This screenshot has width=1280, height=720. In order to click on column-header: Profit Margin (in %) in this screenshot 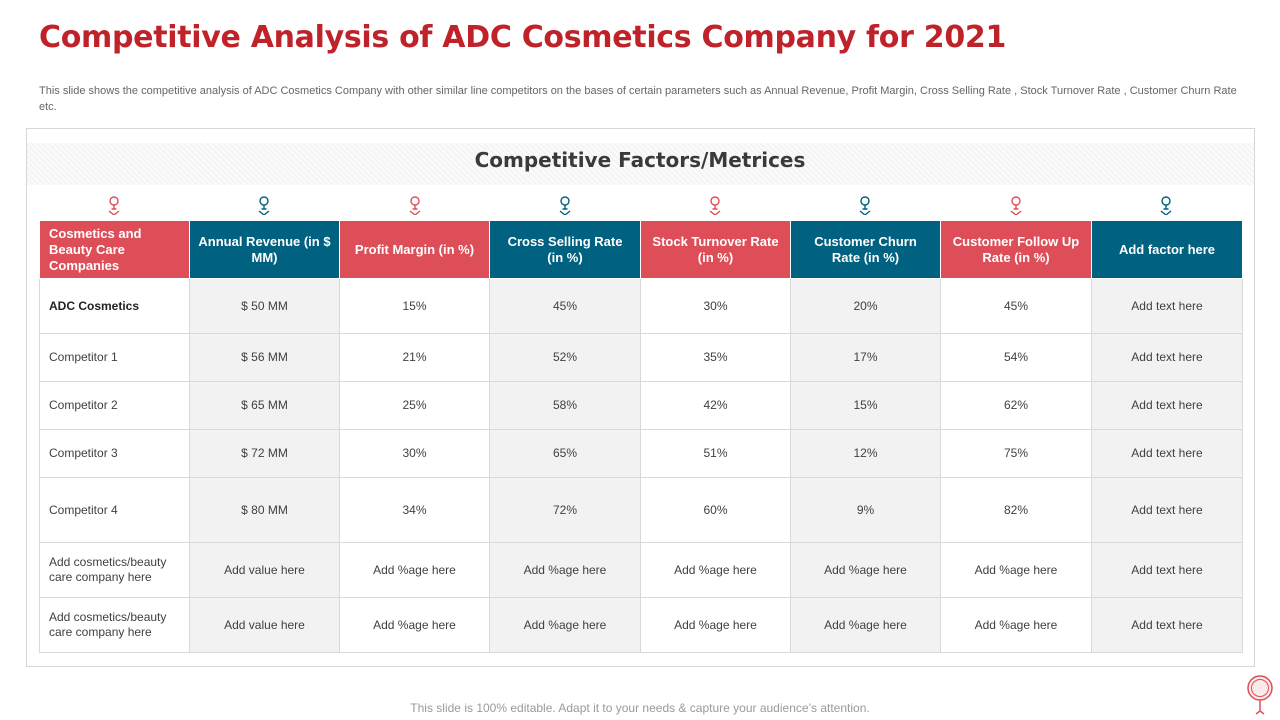, I will do `click(414, 249)`.